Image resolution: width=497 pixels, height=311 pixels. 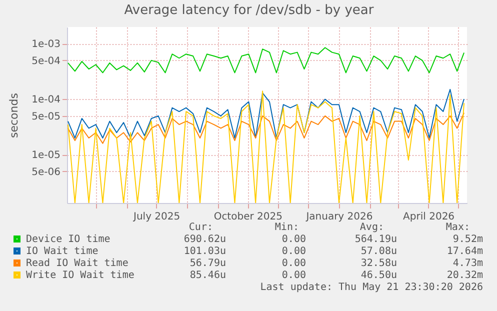 I want to click on text: Max:, so click(x=458, y=228).